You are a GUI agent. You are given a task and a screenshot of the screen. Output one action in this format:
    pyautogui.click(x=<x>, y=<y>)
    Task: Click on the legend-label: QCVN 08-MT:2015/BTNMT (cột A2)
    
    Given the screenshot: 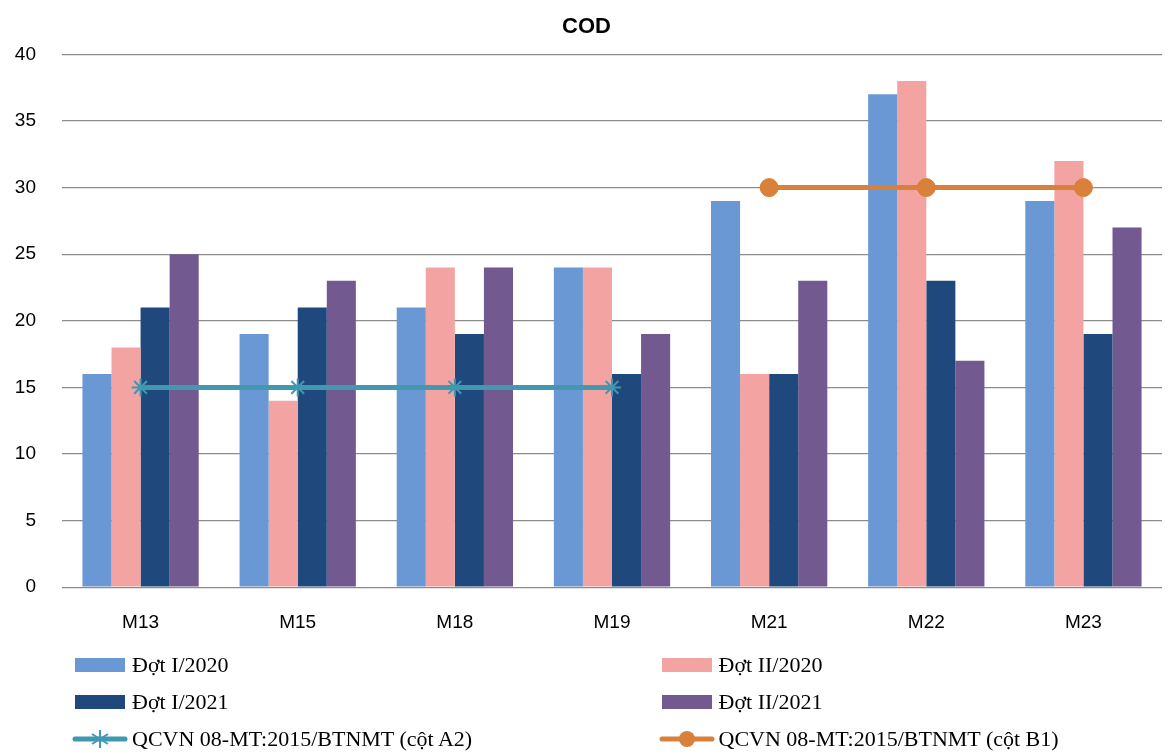 What is the action you would take?
    pyautogui.click(x=302, y=739)
    